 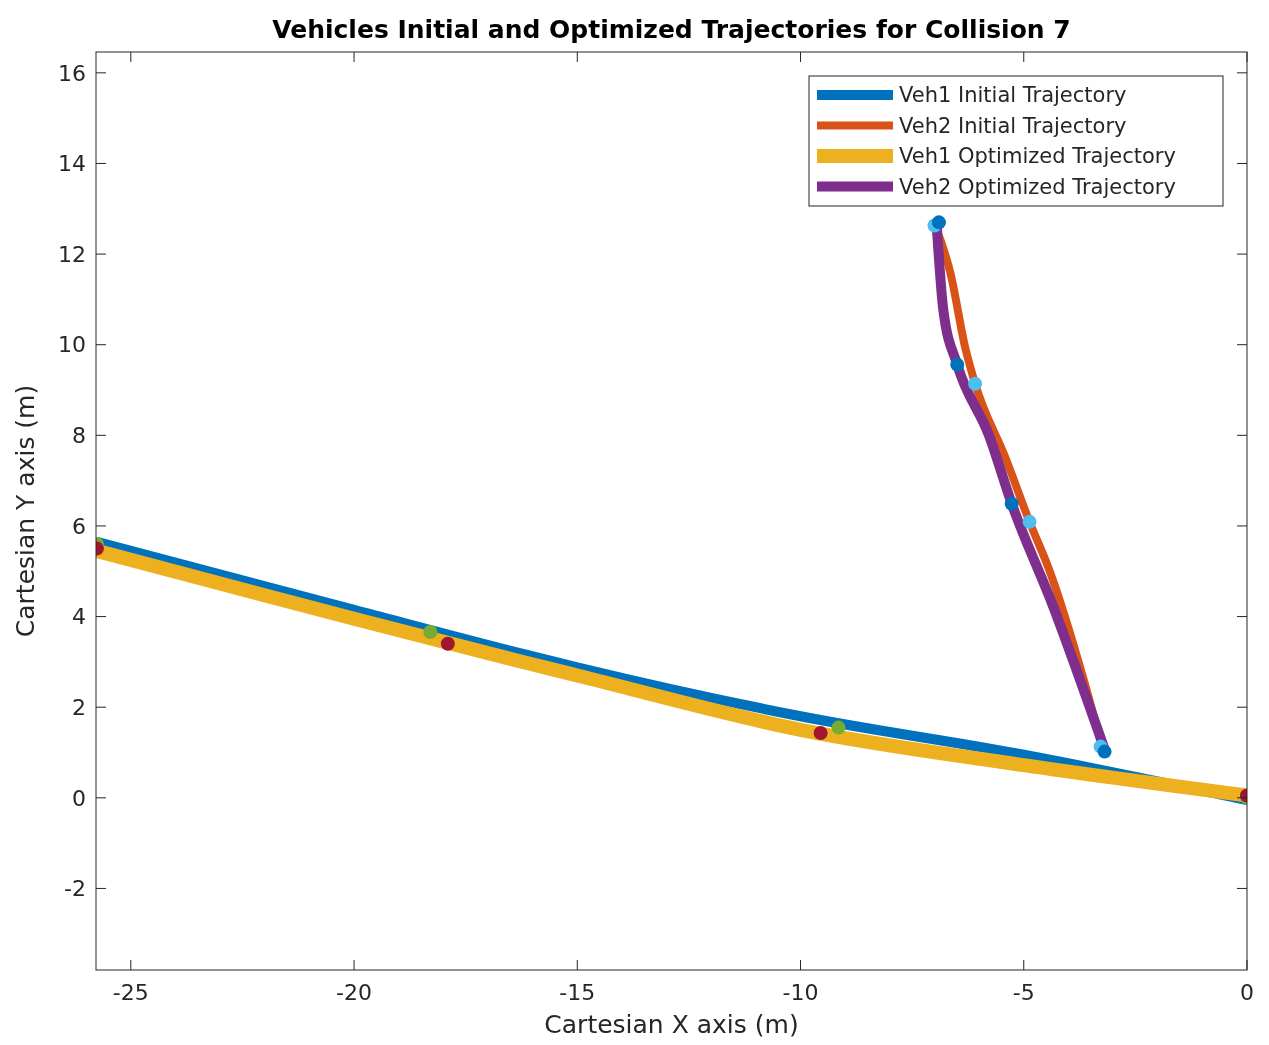 I want to click on y-tick-label: 0, so click(x=79, y=798).